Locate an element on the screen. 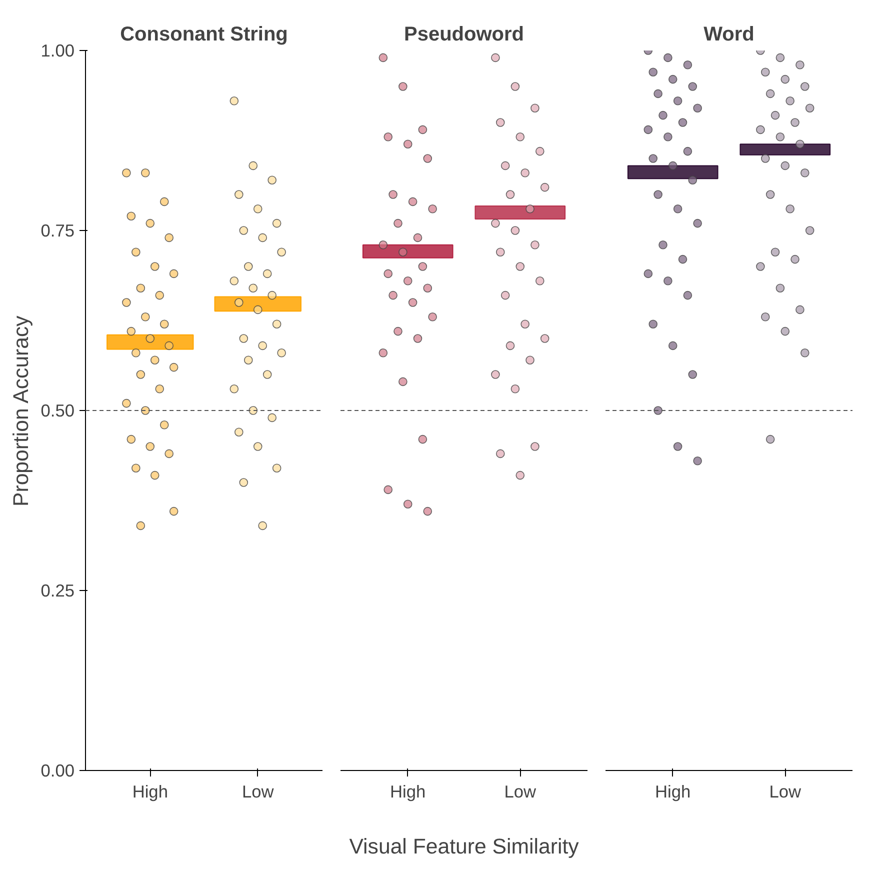 This screenshot has height=889, width=881. chart-title: Pseudoword is located at coordinates (464, 35).